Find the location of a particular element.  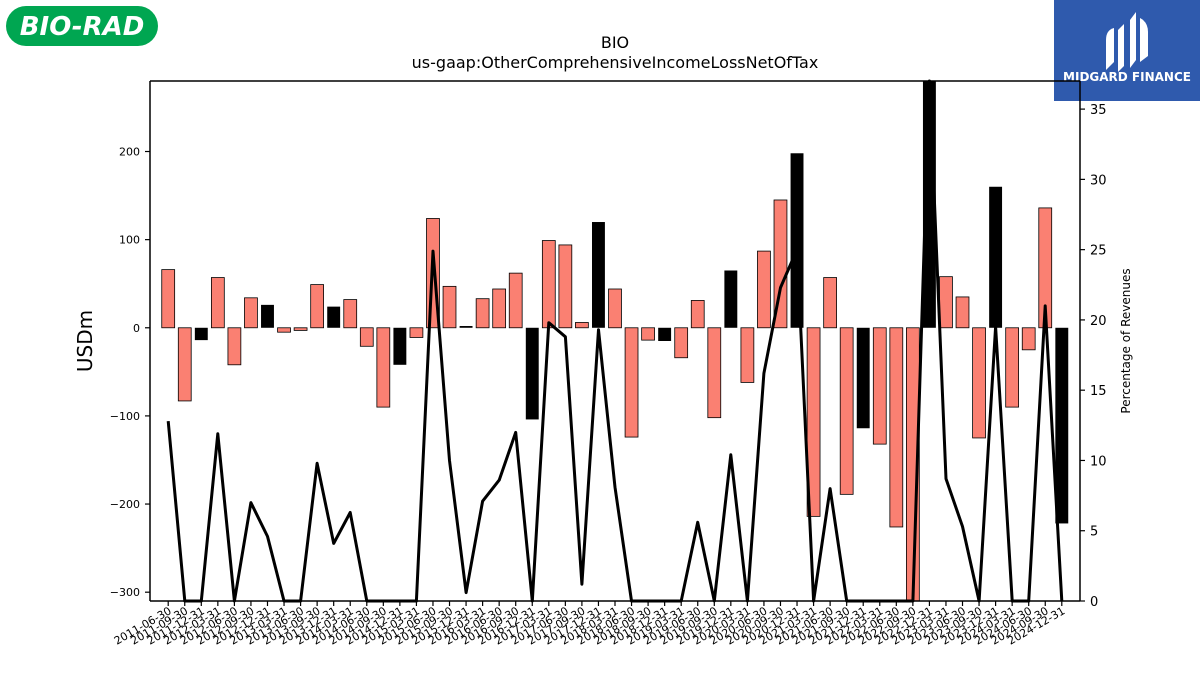

y2-tick-label: 5 is located at coordinates (1094, 532).